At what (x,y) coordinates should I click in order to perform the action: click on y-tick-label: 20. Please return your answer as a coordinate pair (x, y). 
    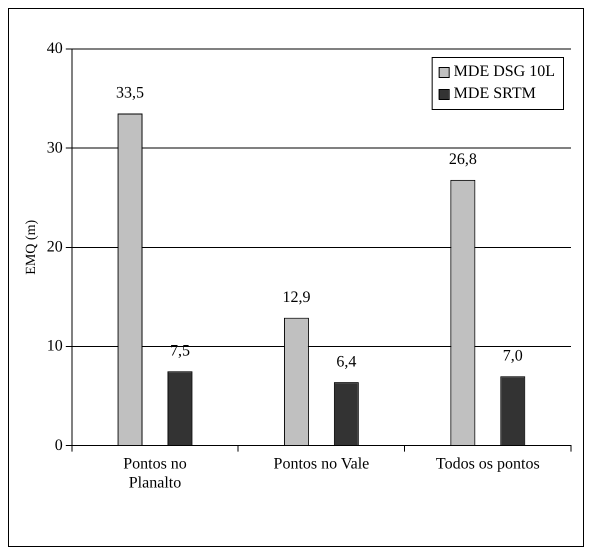
    Looking at the image, I should click on (54, 247).